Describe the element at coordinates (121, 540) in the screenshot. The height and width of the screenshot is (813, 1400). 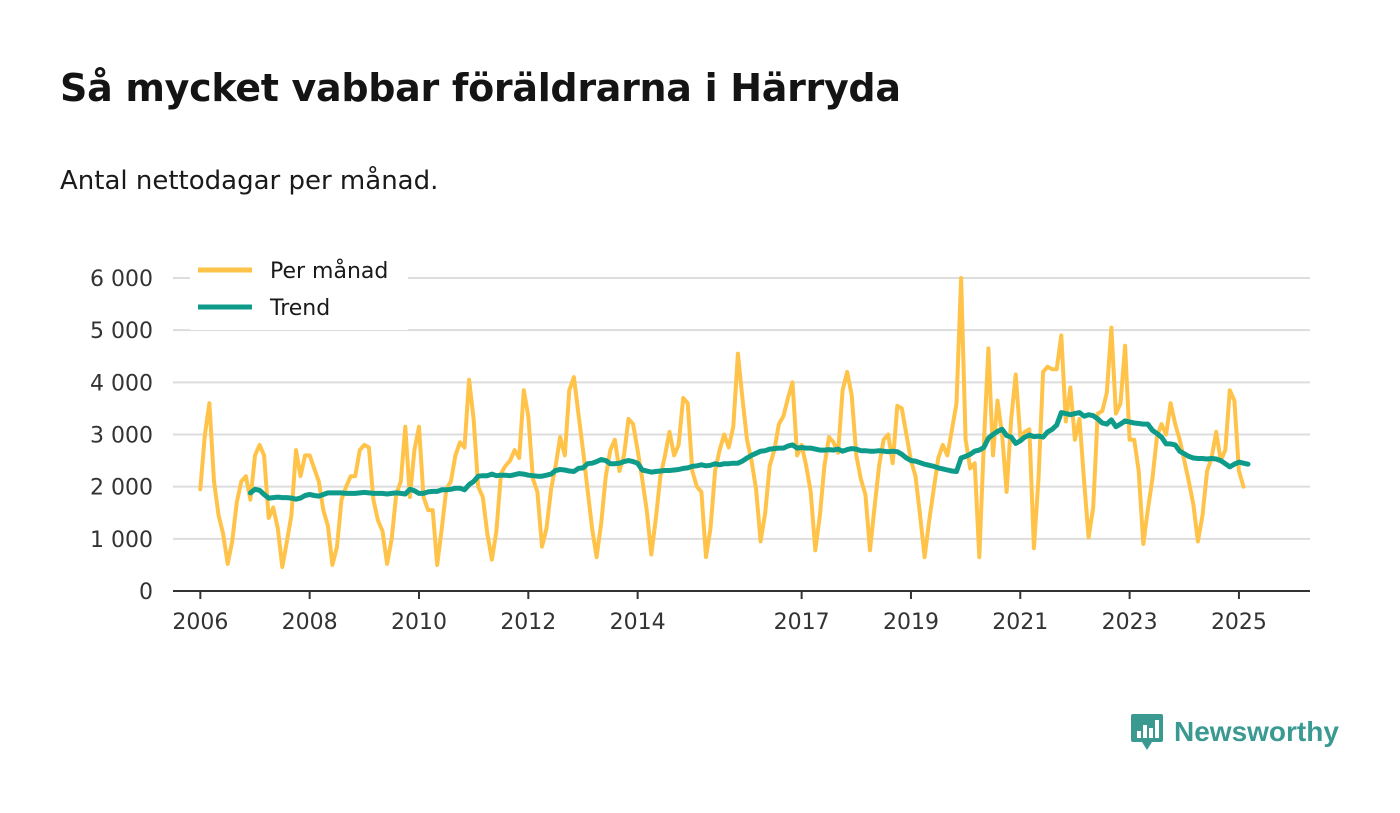
I see `y-tick-label: 1 000` at that location.